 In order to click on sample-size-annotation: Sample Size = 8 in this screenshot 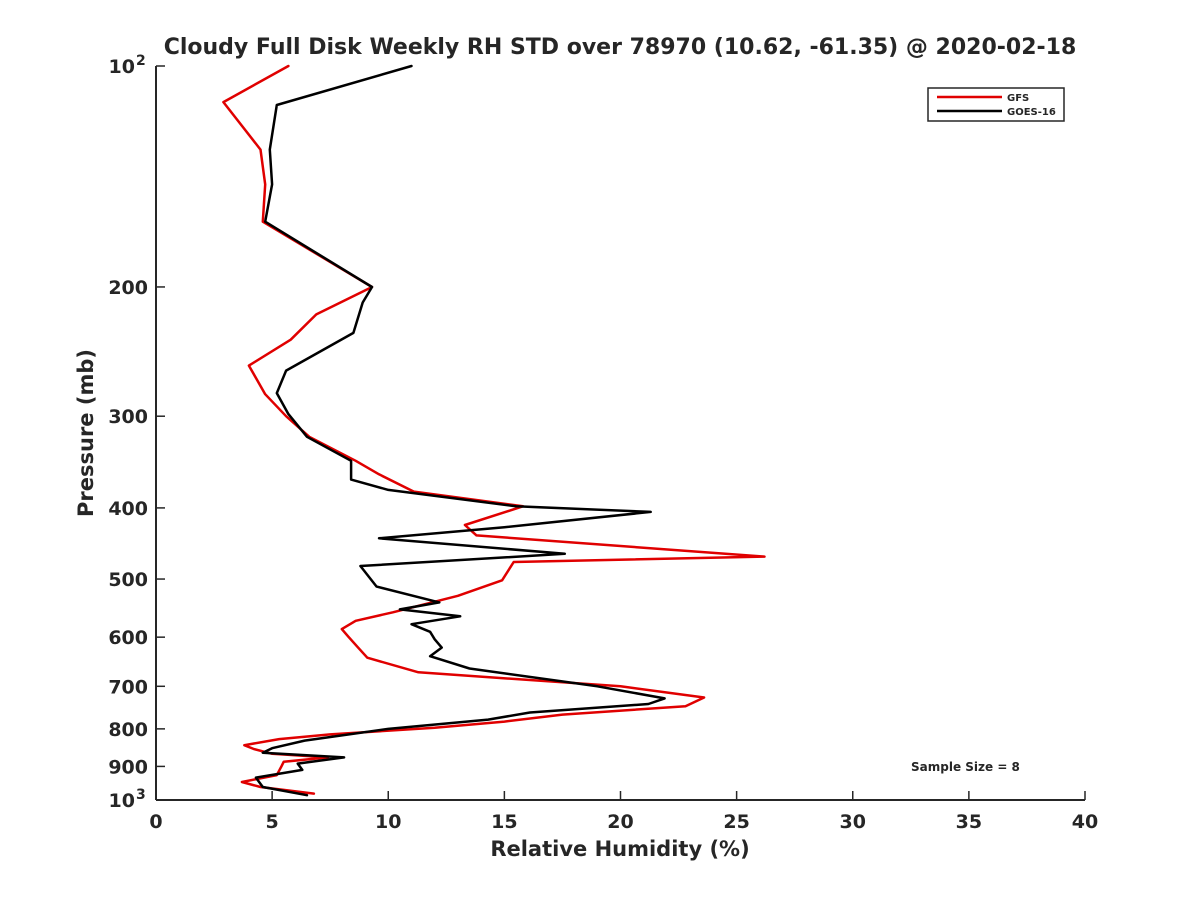, I will do `click(965, 767)`.